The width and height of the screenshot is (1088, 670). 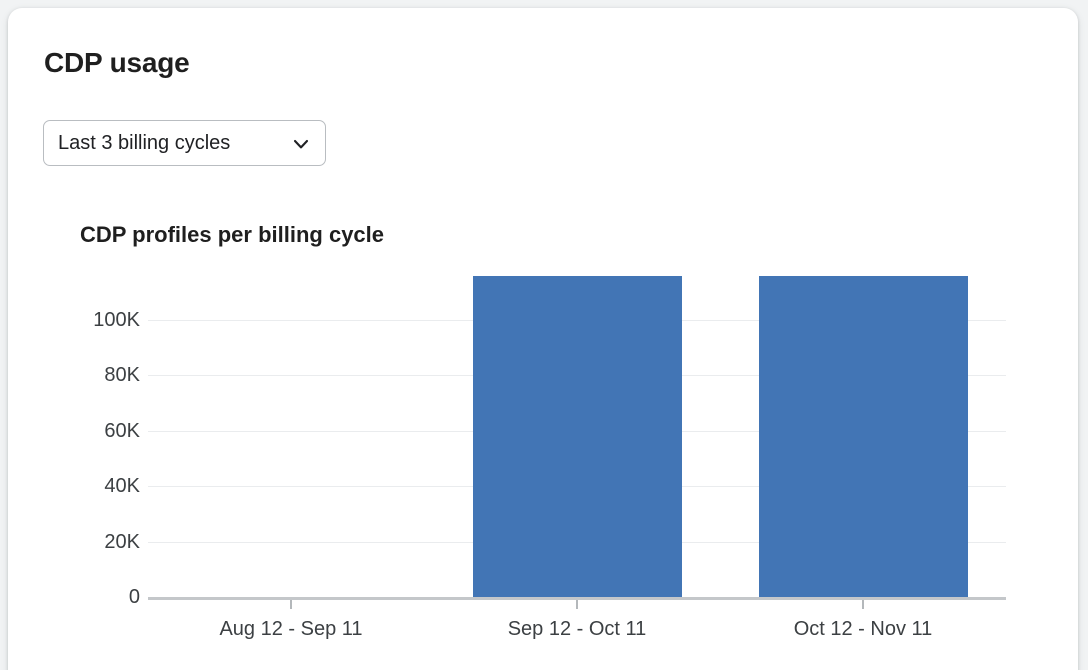 I want to click on y-axis-tick-label: 80K, so click(x=122, y=375).